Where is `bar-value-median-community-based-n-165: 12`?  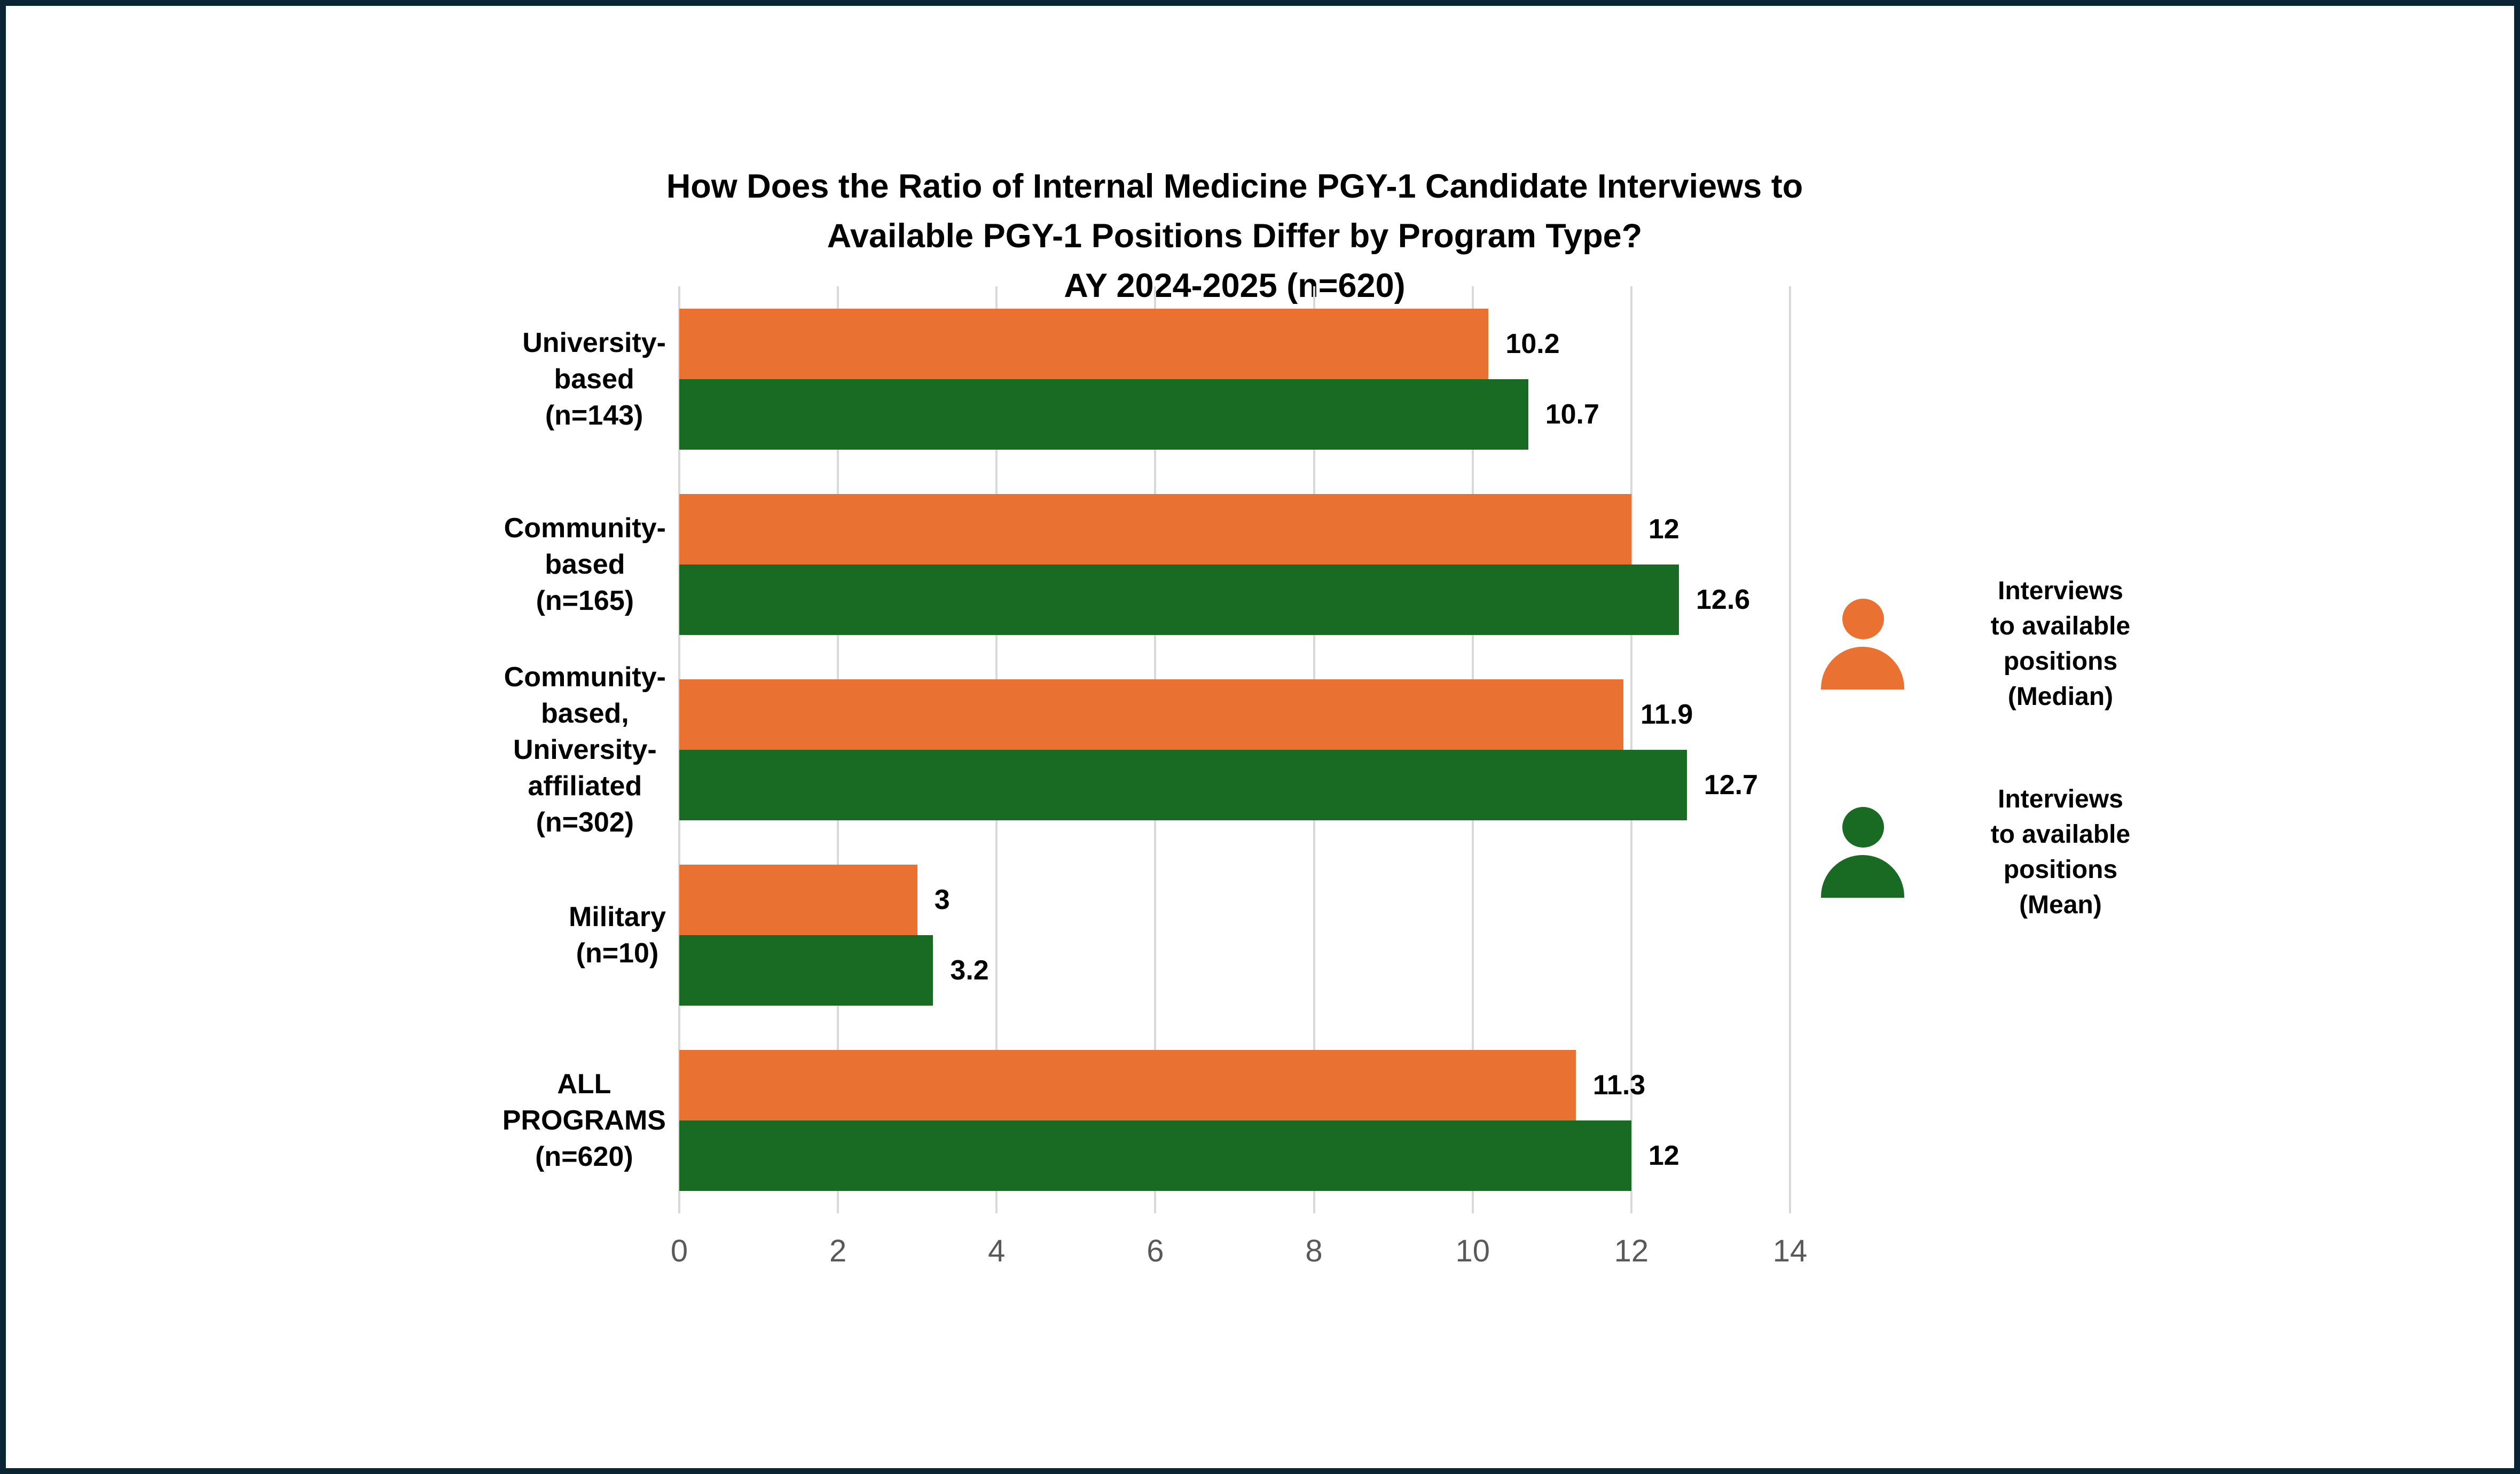 bar-value-median-community-based-n-165: 12 is located at coordinates (1663, 529).